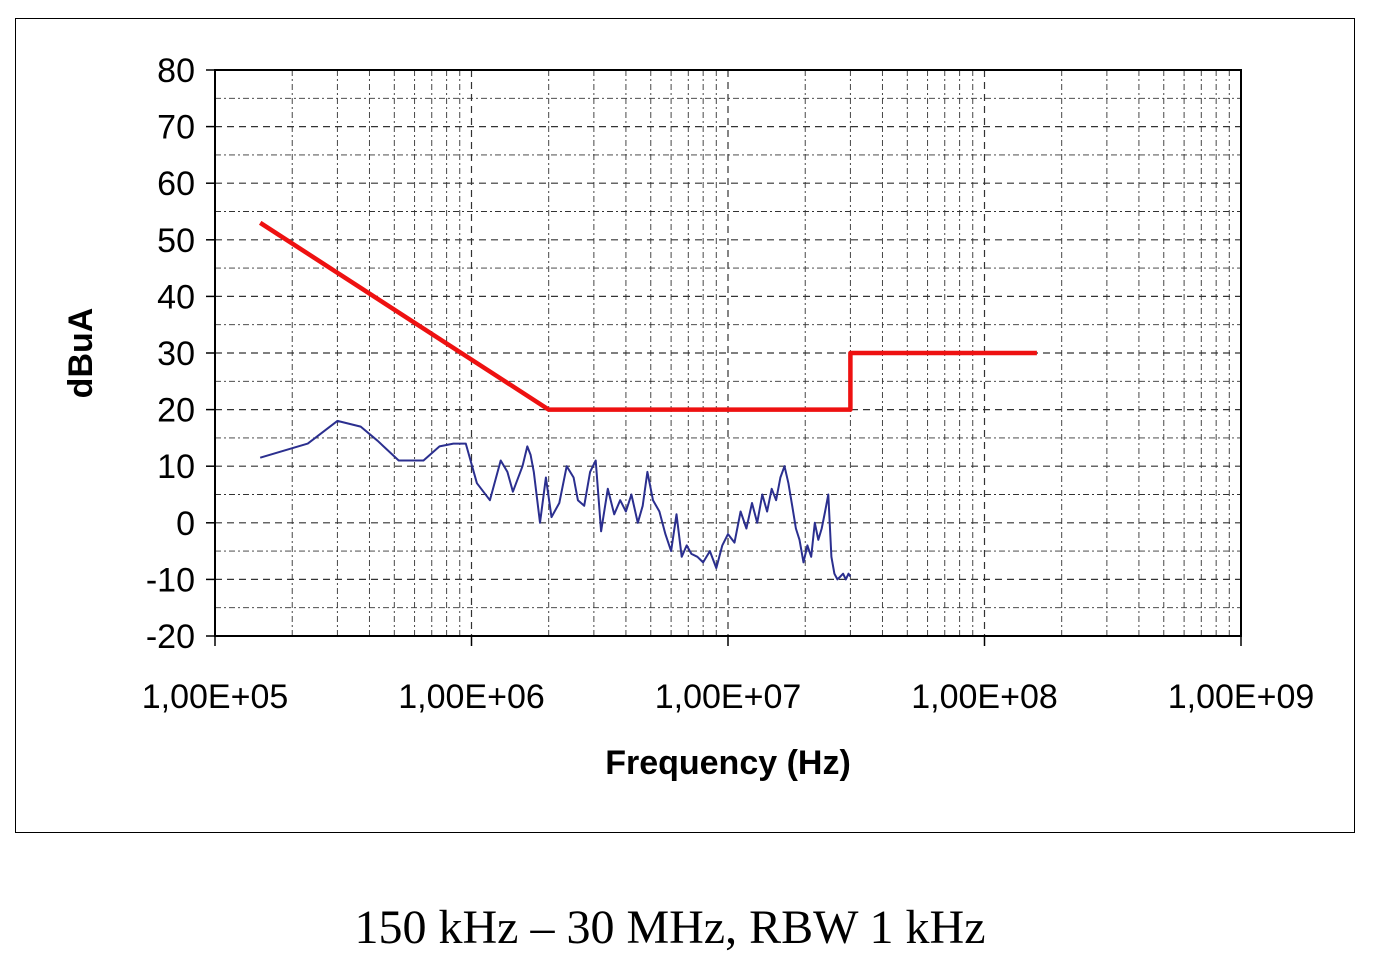 The image size is (1377, 975). I want to click on measurement-series, so click(555, 500).